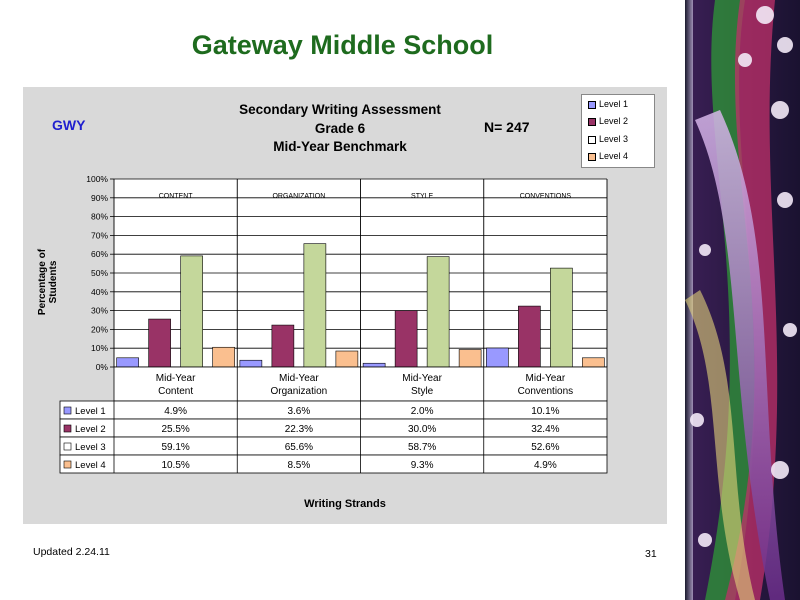 The image size is (800, 600). I want to click on y-tick-label: 80%, so click(99, 217).